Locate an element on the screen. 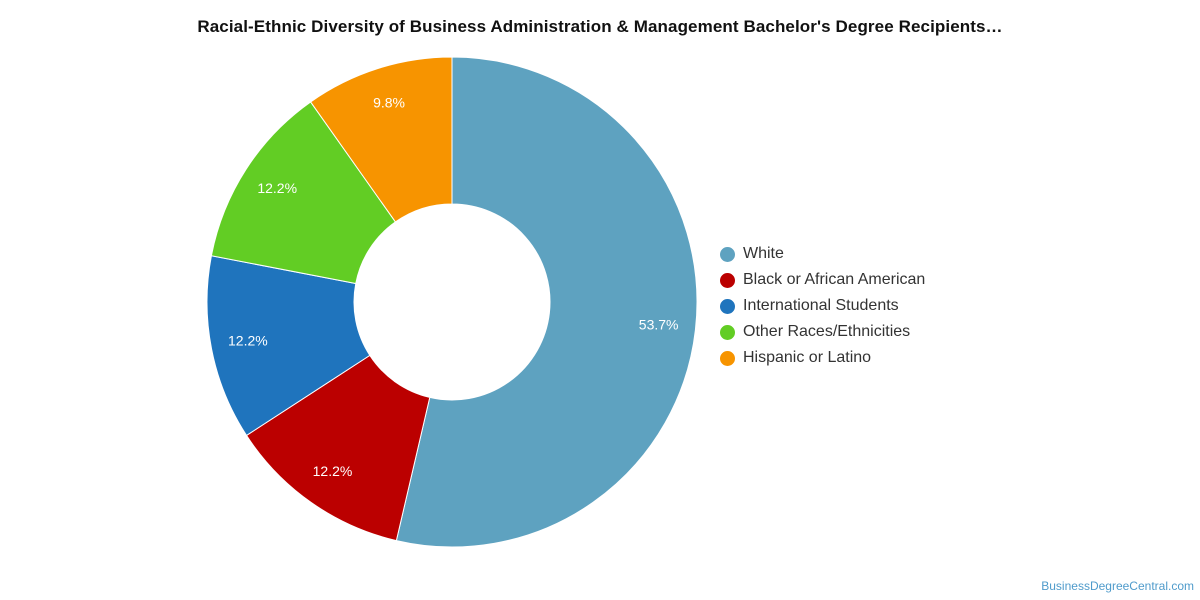 This screenshot has width=1200, height=600. slice-international-students is located at coordinates (288, 346).